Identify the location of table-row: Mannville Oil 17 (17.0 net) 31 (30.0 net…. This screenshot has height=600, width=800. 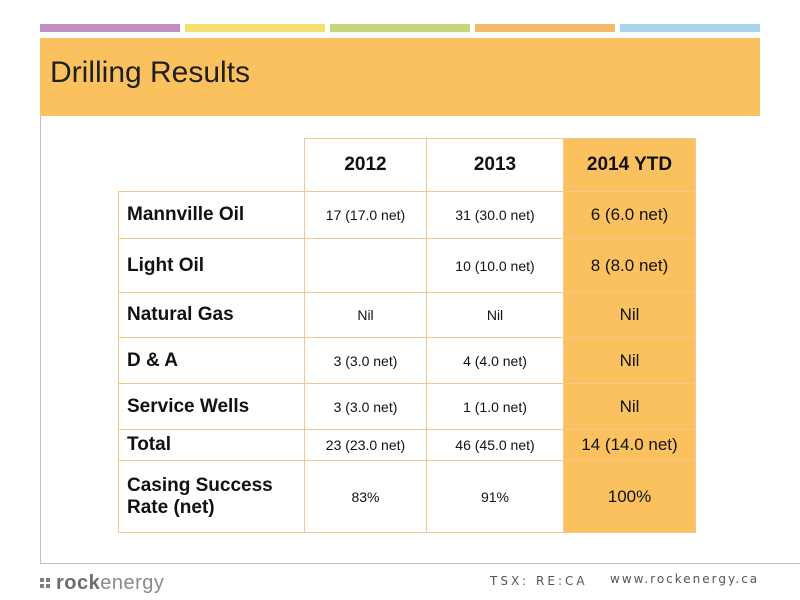
(407, 215).